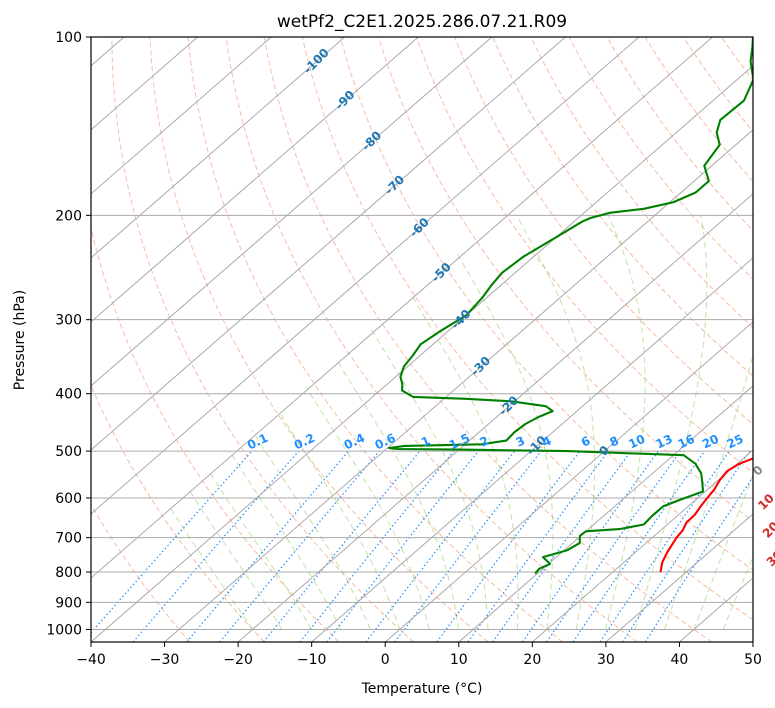  I want to click on y-axis-label: Pressure (hPa), so click(20, 340).